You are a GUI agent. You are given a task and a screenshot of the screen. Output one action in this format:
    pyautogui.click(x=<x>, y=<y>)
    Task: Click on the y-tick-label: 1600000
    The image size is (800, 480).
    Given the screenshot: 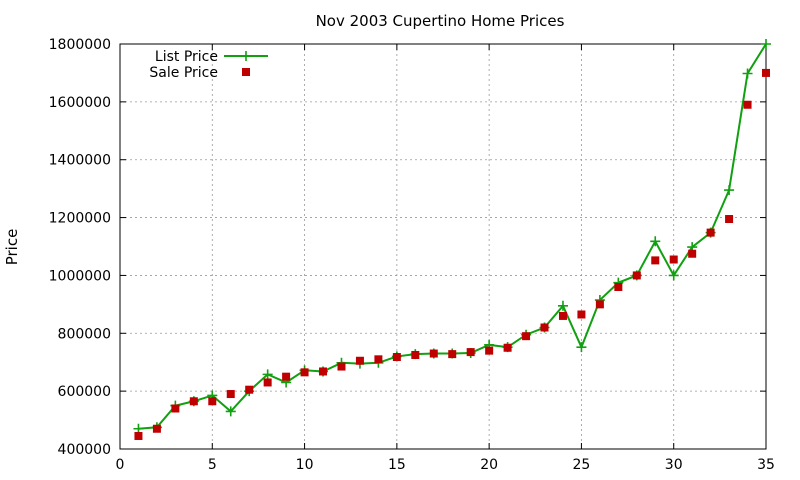 What is the action you would take?
    pyautogui.click(x=80, y=103)
    